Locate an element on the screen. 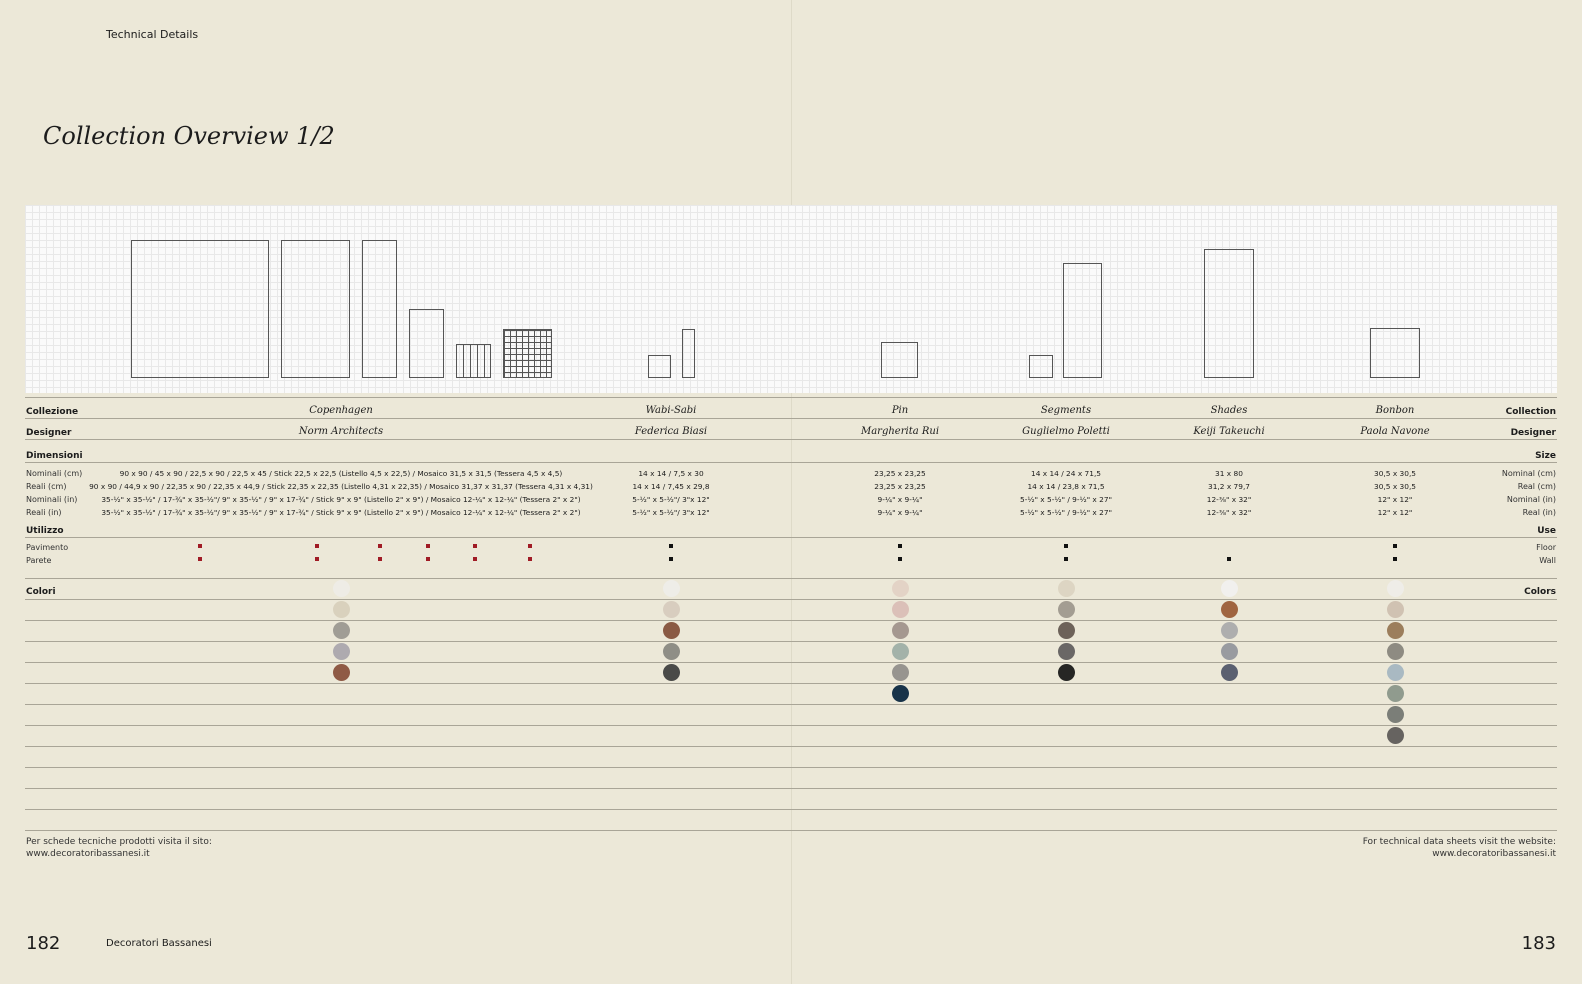  page-title: Collection Overview 1/2 is located at coordinates (189, 136).